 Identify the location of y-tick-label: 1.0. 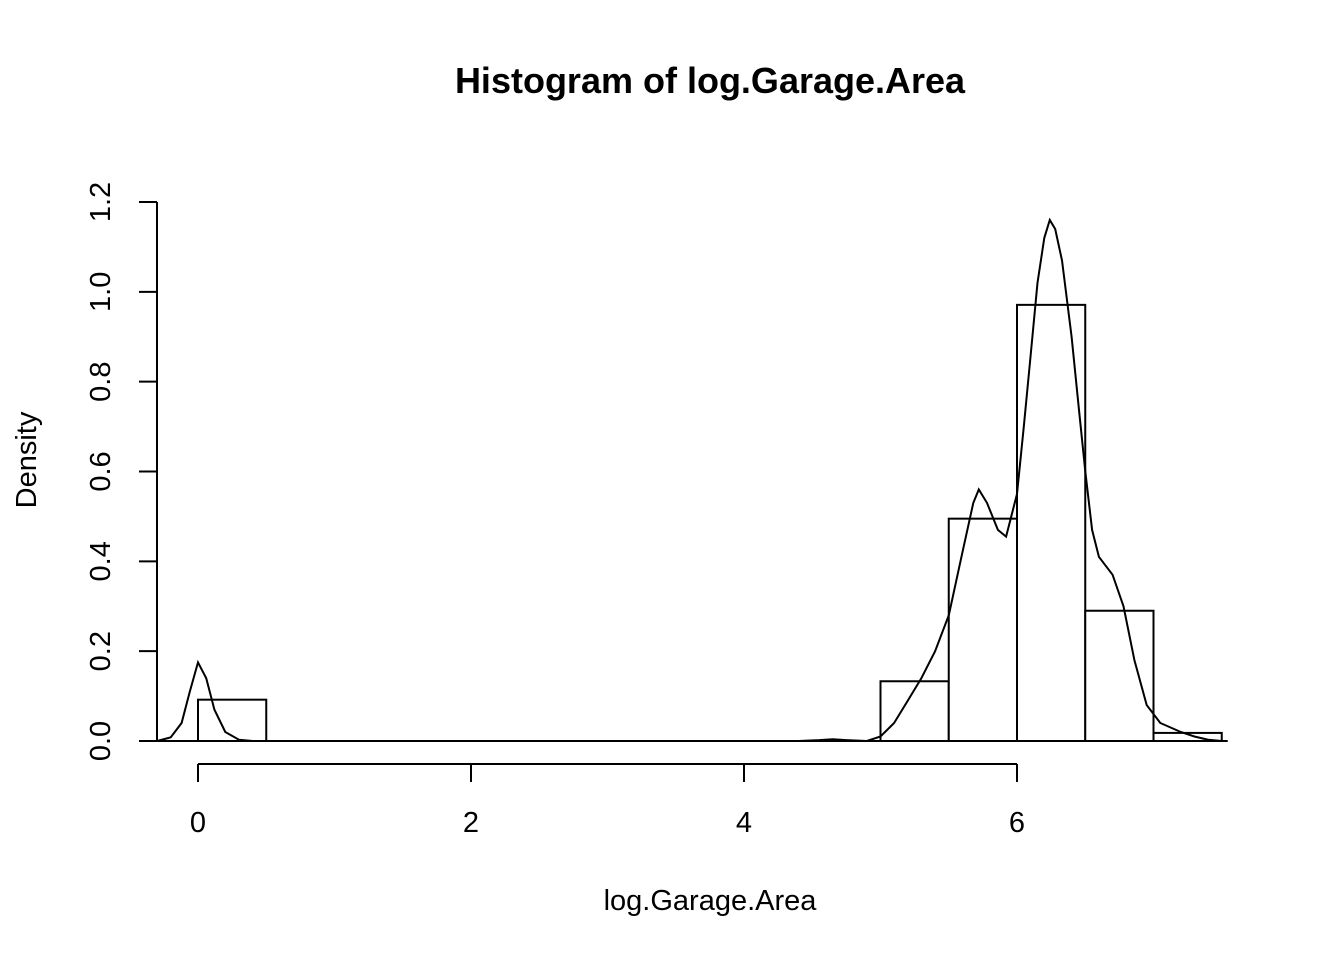
(101, 292).